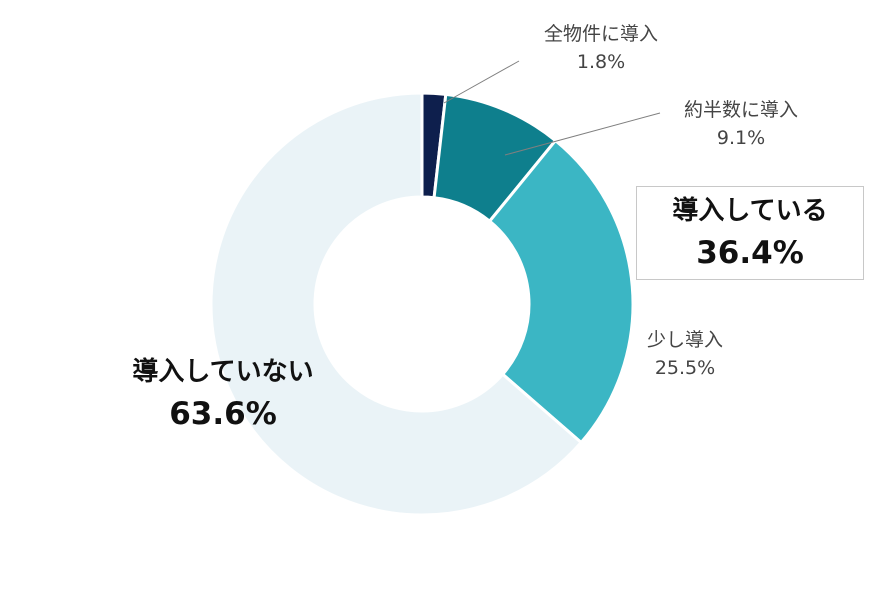 This screenshot has width=874, height=591. I want to click on in-use-total-value: 36.4%, so click(750, 253).